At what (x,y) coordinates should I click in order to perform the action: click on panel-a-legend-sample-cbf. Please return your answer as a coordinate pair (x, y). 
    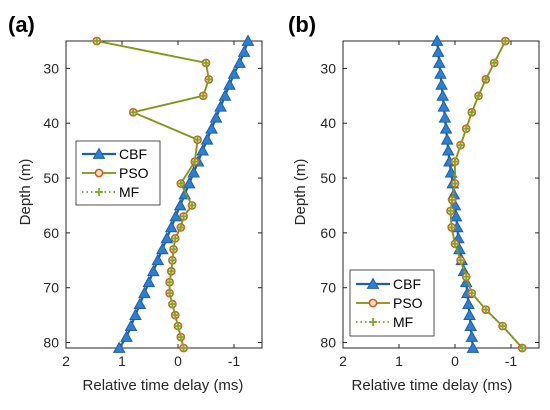
    Looking at the image, I should click on (99, 153).